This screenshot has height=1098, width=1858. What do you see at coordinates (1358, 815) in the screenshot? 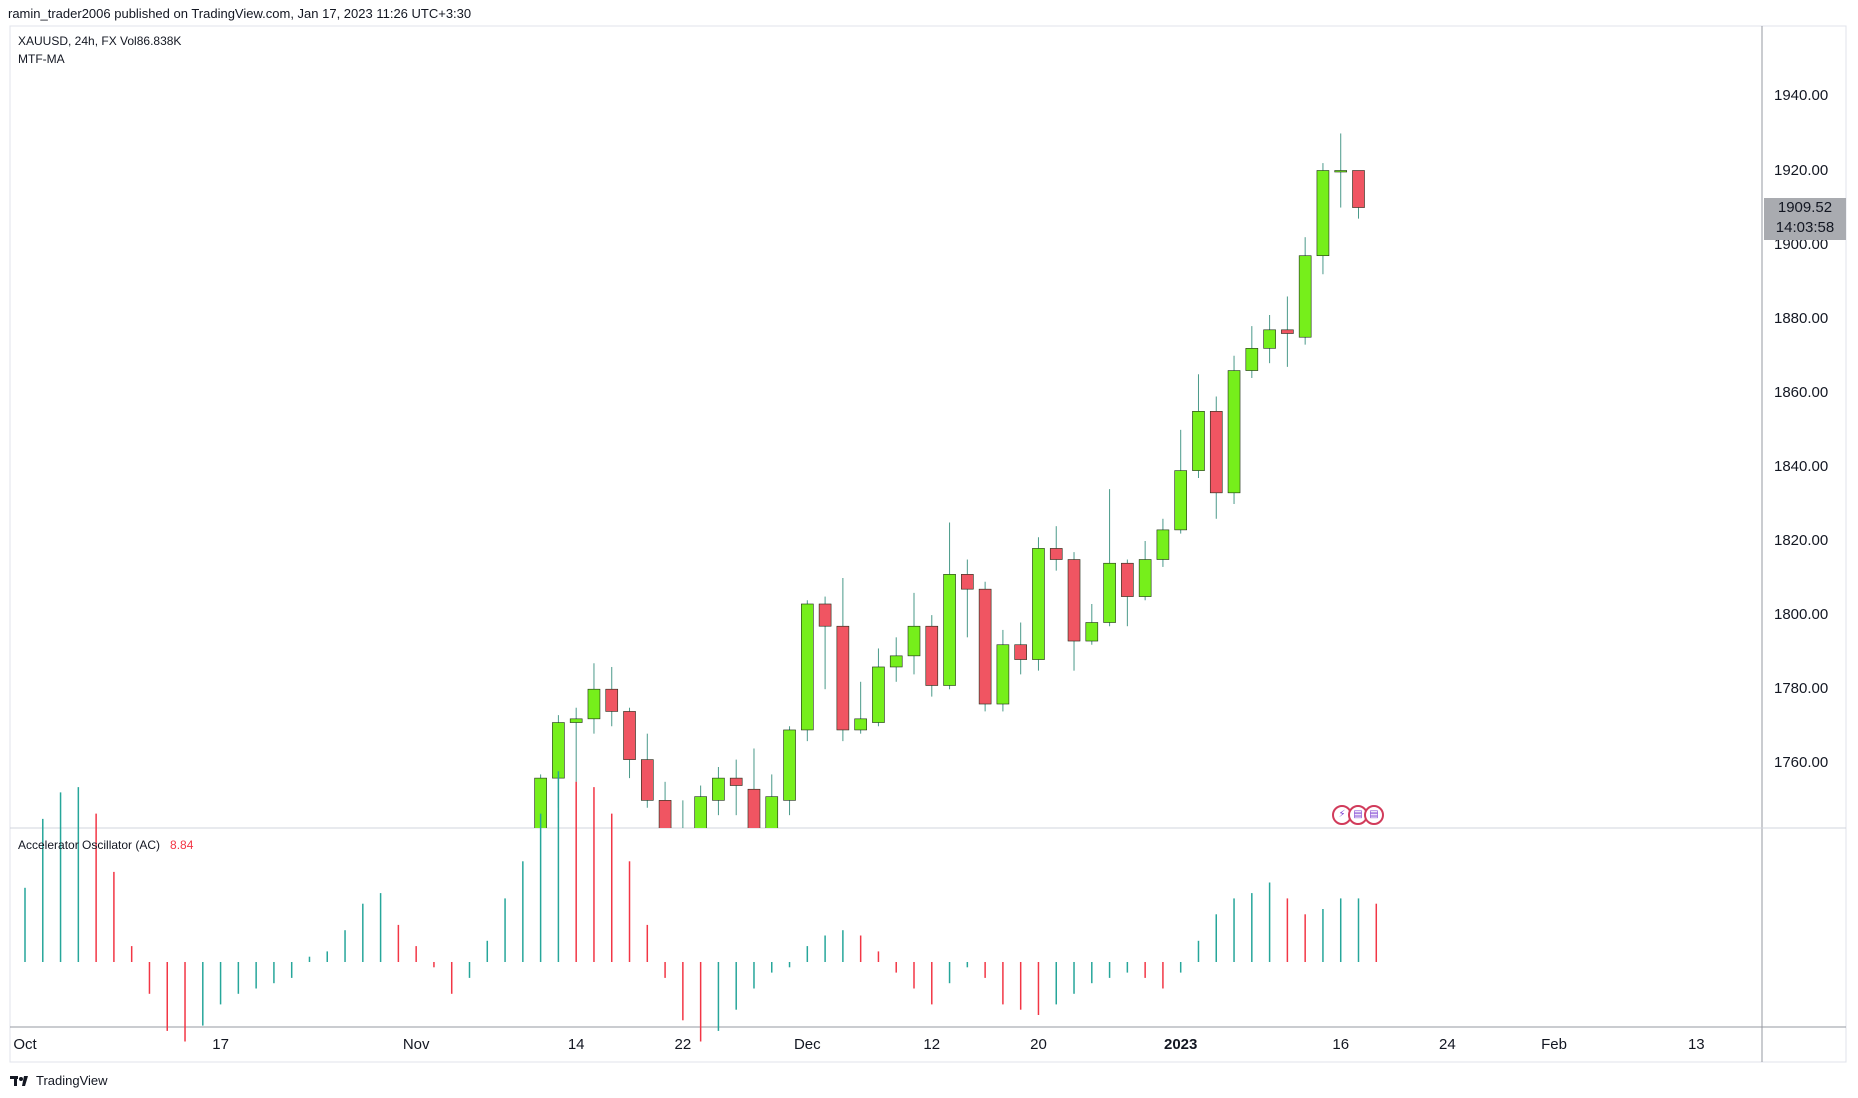
I see `event-icons: ⚡ ▤ ▤` at bounding box center [1358, 815].